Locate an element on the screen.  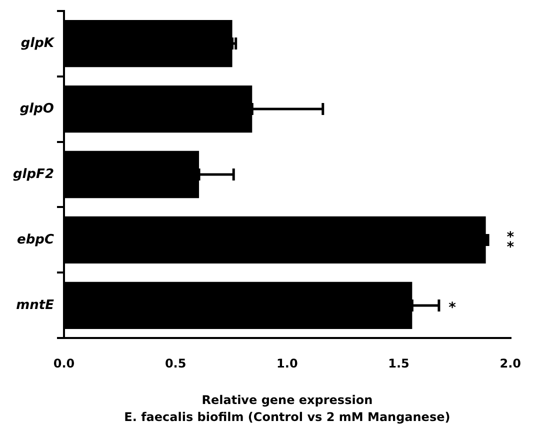
x-tick-label: 0.5 is located at coordinates (175, 363).